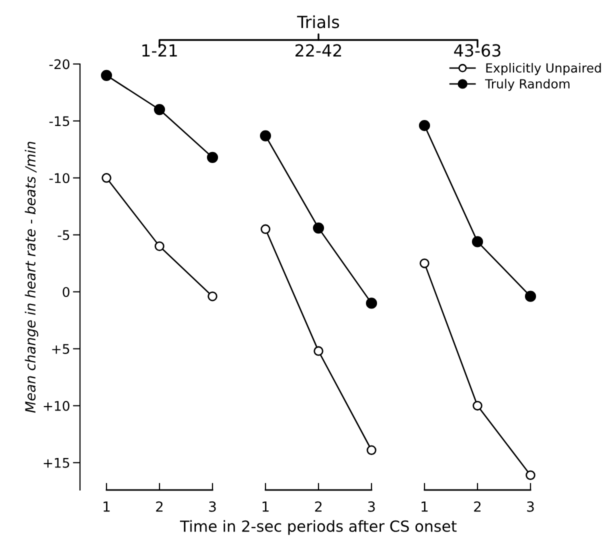  I want to click on y-tick-label: -10, so click(59, 178).